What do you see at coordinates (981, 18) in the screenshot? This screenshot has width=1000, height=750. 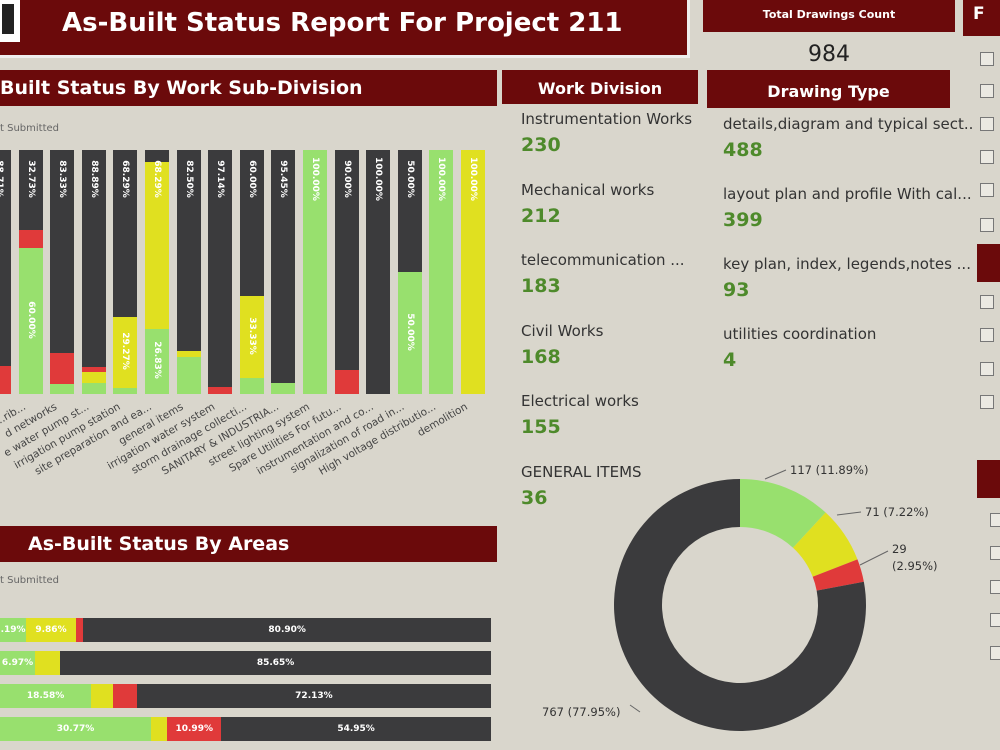 I see `filter-panel-header: F` at bounding box center [981, 18].